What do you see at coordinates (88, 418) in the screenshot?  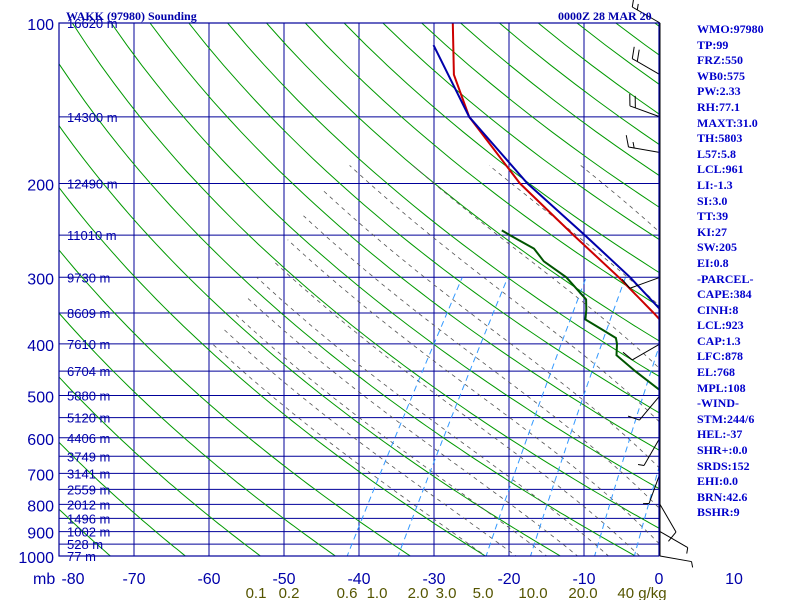 I see `height-tick-label: 5120 m` at bounding box center [88, 418].